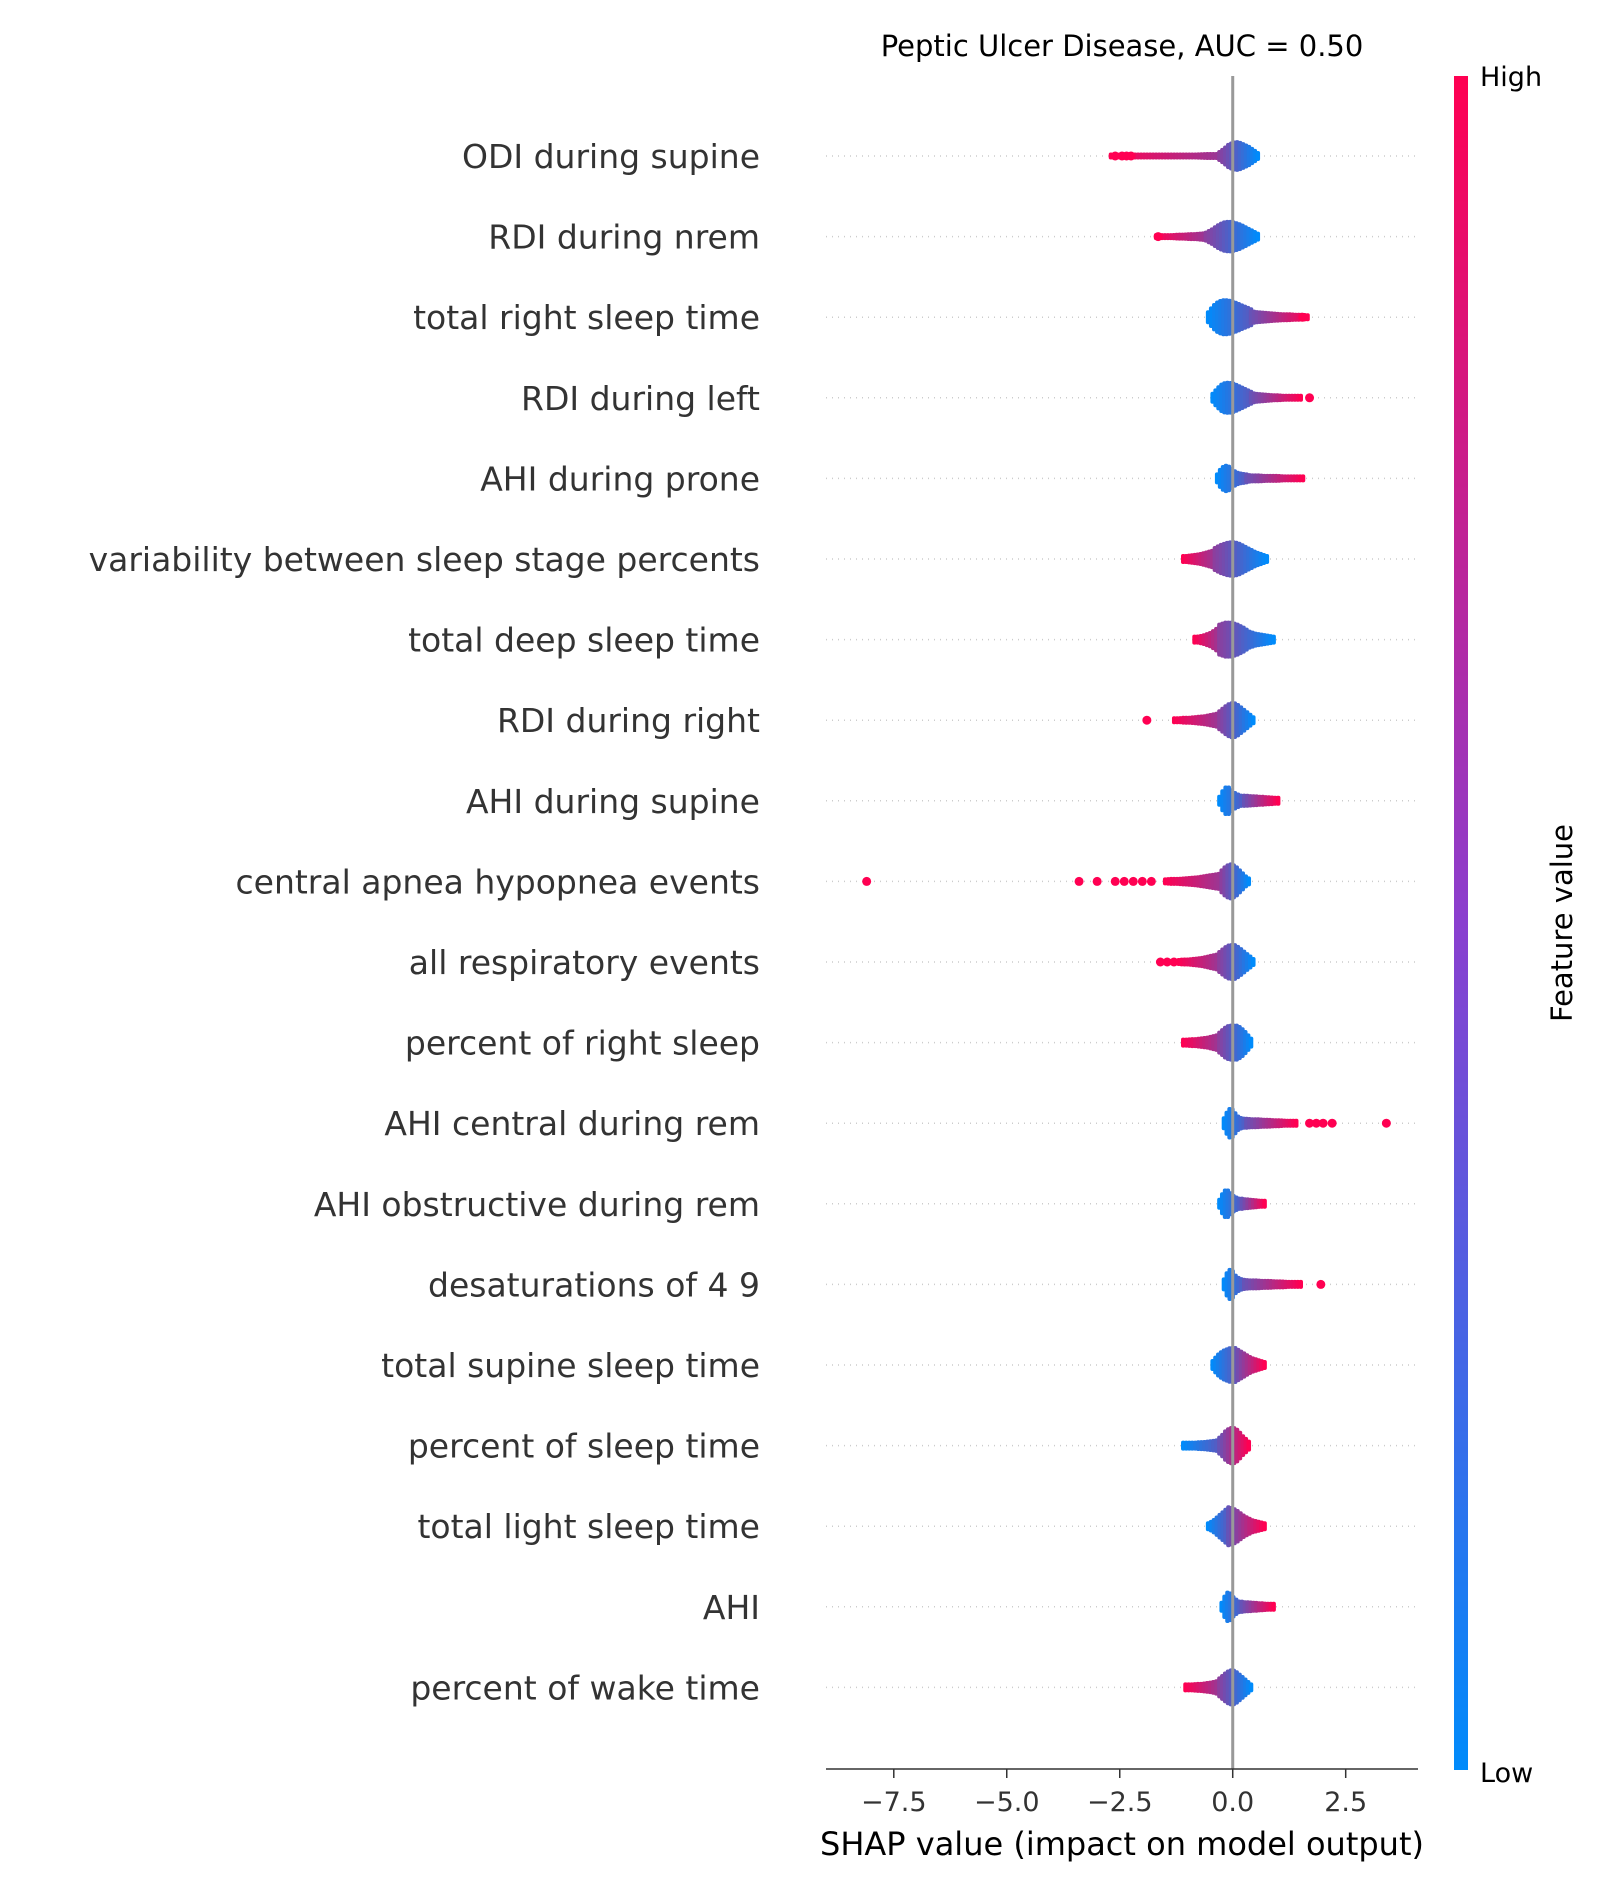  What do you see at coordinates (731, 1607) in the screenshot?
I see `feature-label: AHI` at bounding box center [731, 1607].